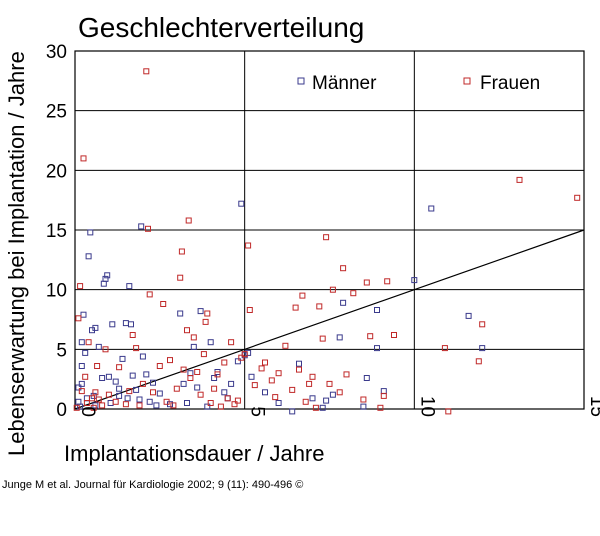  What do you see at coordinates (221, 27) in the screenshot?
I see `chart-title: Geschlechterverteilung` at bounding box center [221, 27].